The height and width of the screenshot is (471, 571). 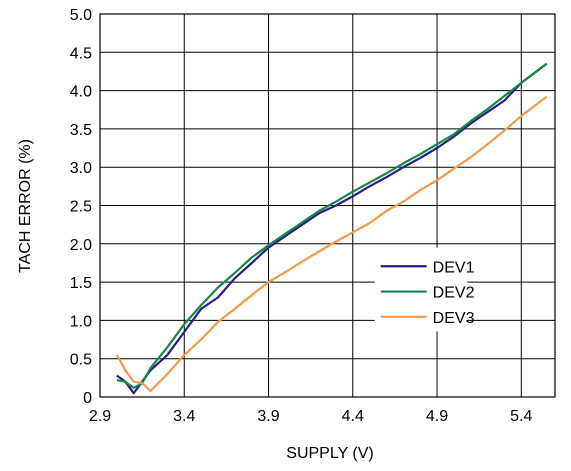 I want to click on y-tick-label: 3.0, so click(x=81, y=168).